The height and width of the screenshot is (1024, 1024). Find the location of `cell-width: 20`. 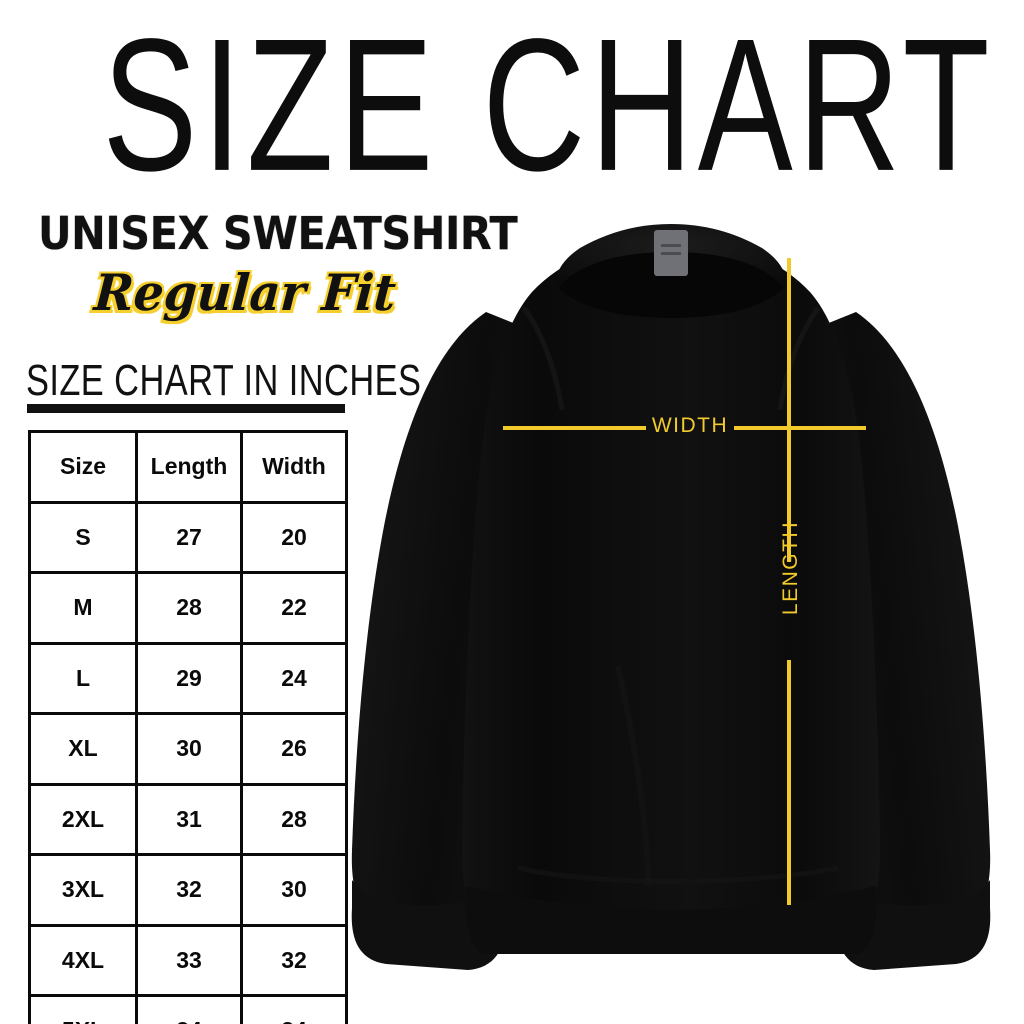

cell-width: 20 is located at coordinates (294, 537).